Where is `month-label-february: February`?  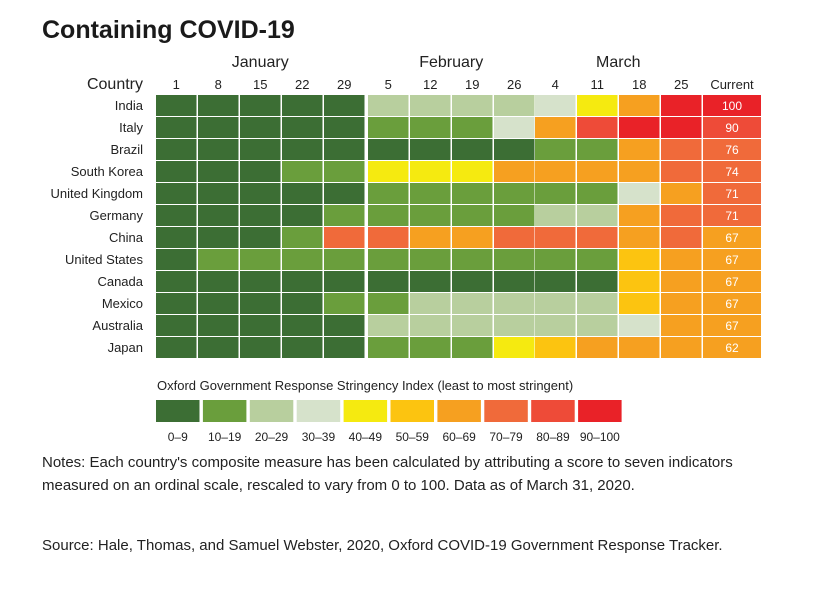
month-label-february: February is located at coordinates (451, 62).